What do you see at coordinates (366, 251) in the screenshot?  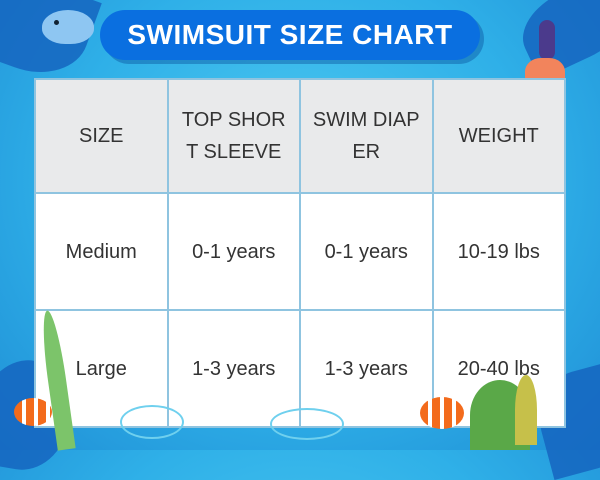 I see `cell-diaper: 0-1 years` at bounding box center [366, 251].